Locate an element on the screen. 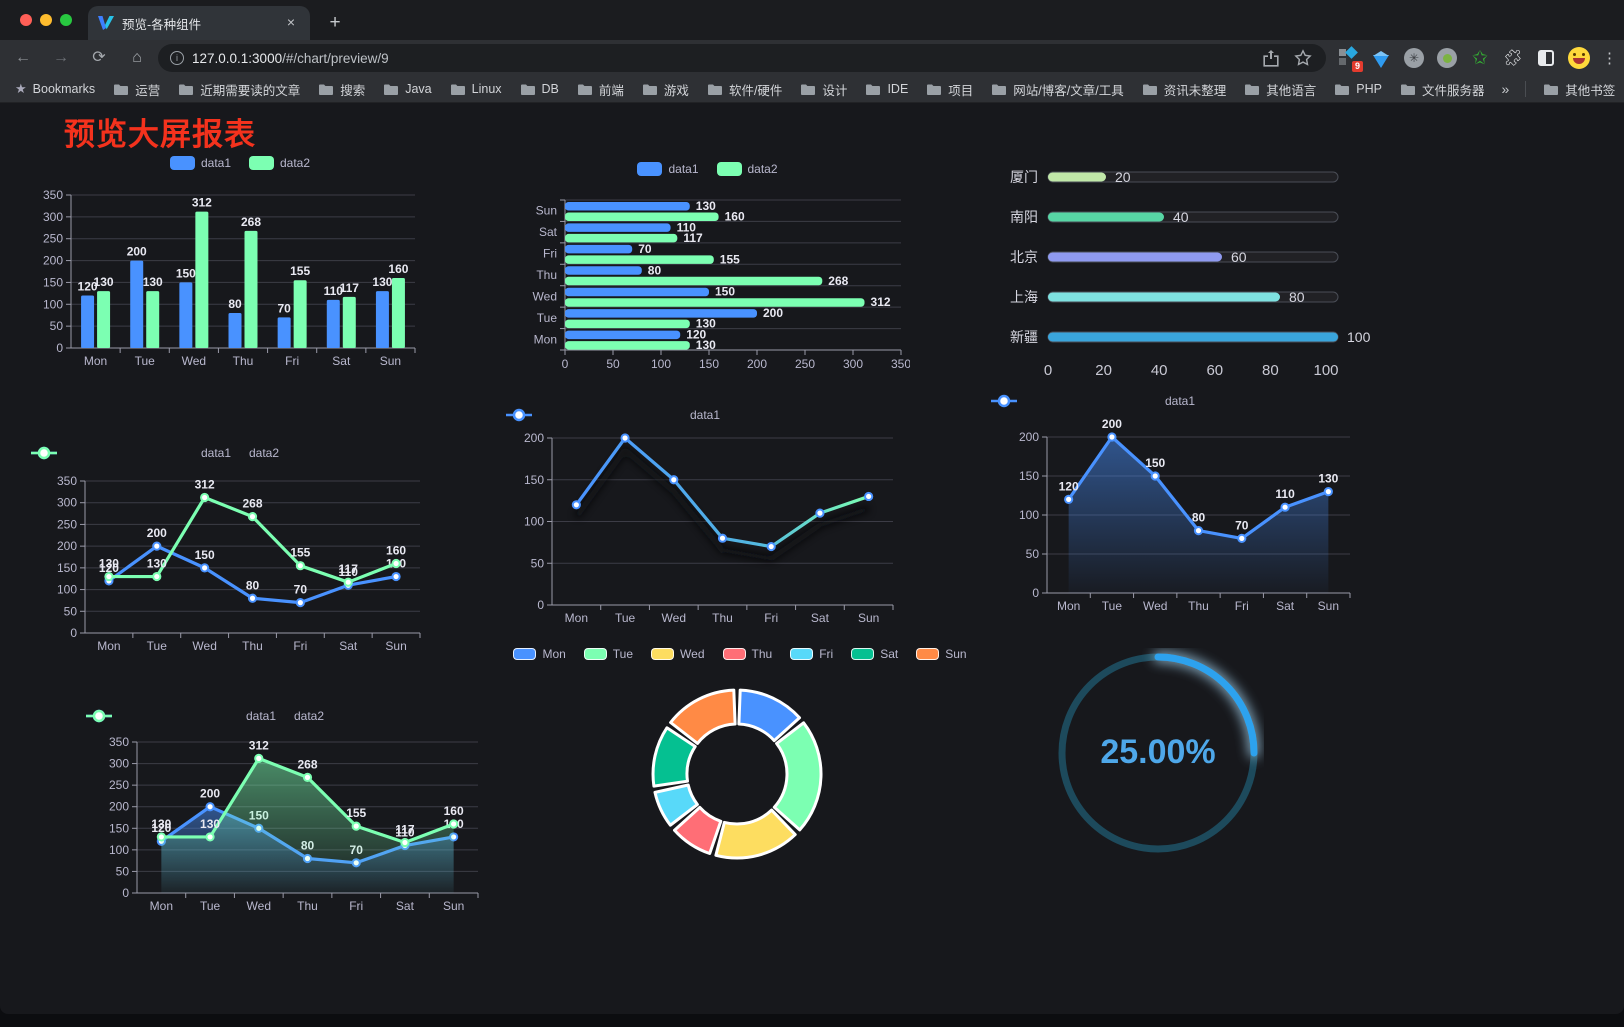 This screenshot has height=1027, width=1624. bookmark-folder: 前端 is located at coordinates (600, 89).